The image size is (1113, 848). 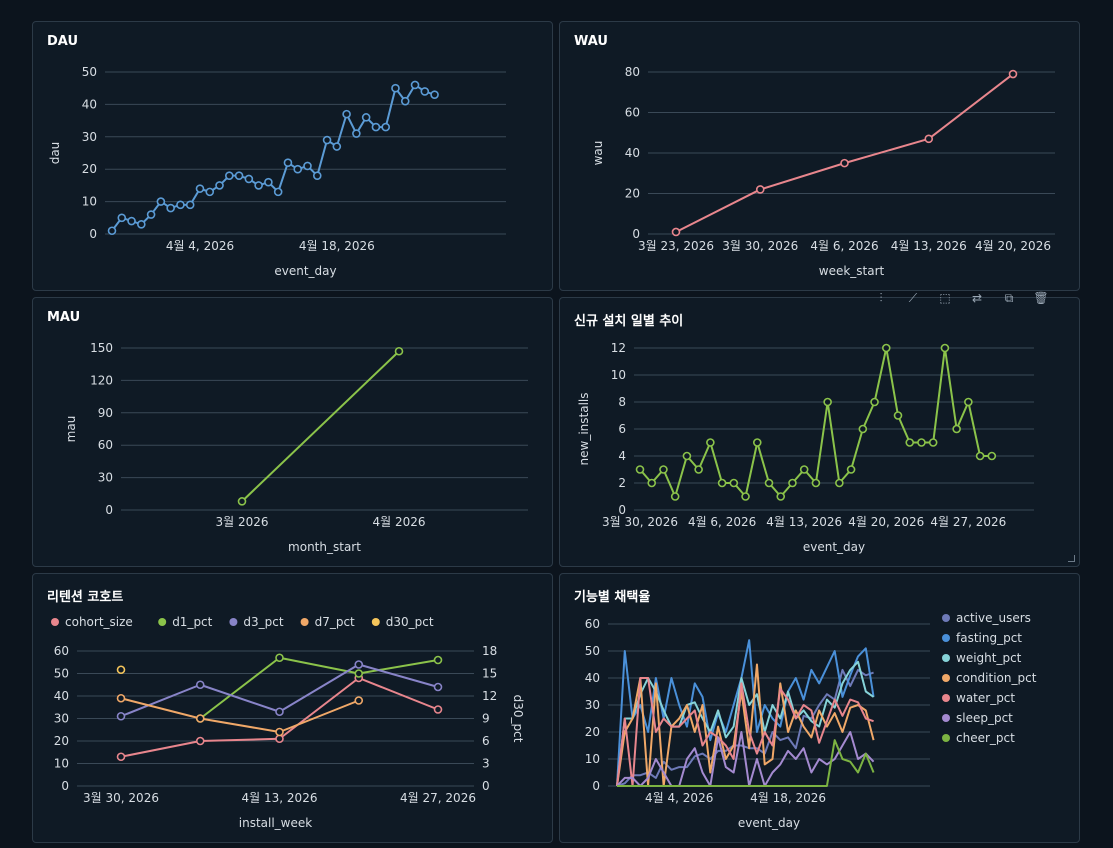 What do you see at coordinates (410, 622) in the screenshot?
I see `legend-label: d30_pct` at bounding box center [410, 622].